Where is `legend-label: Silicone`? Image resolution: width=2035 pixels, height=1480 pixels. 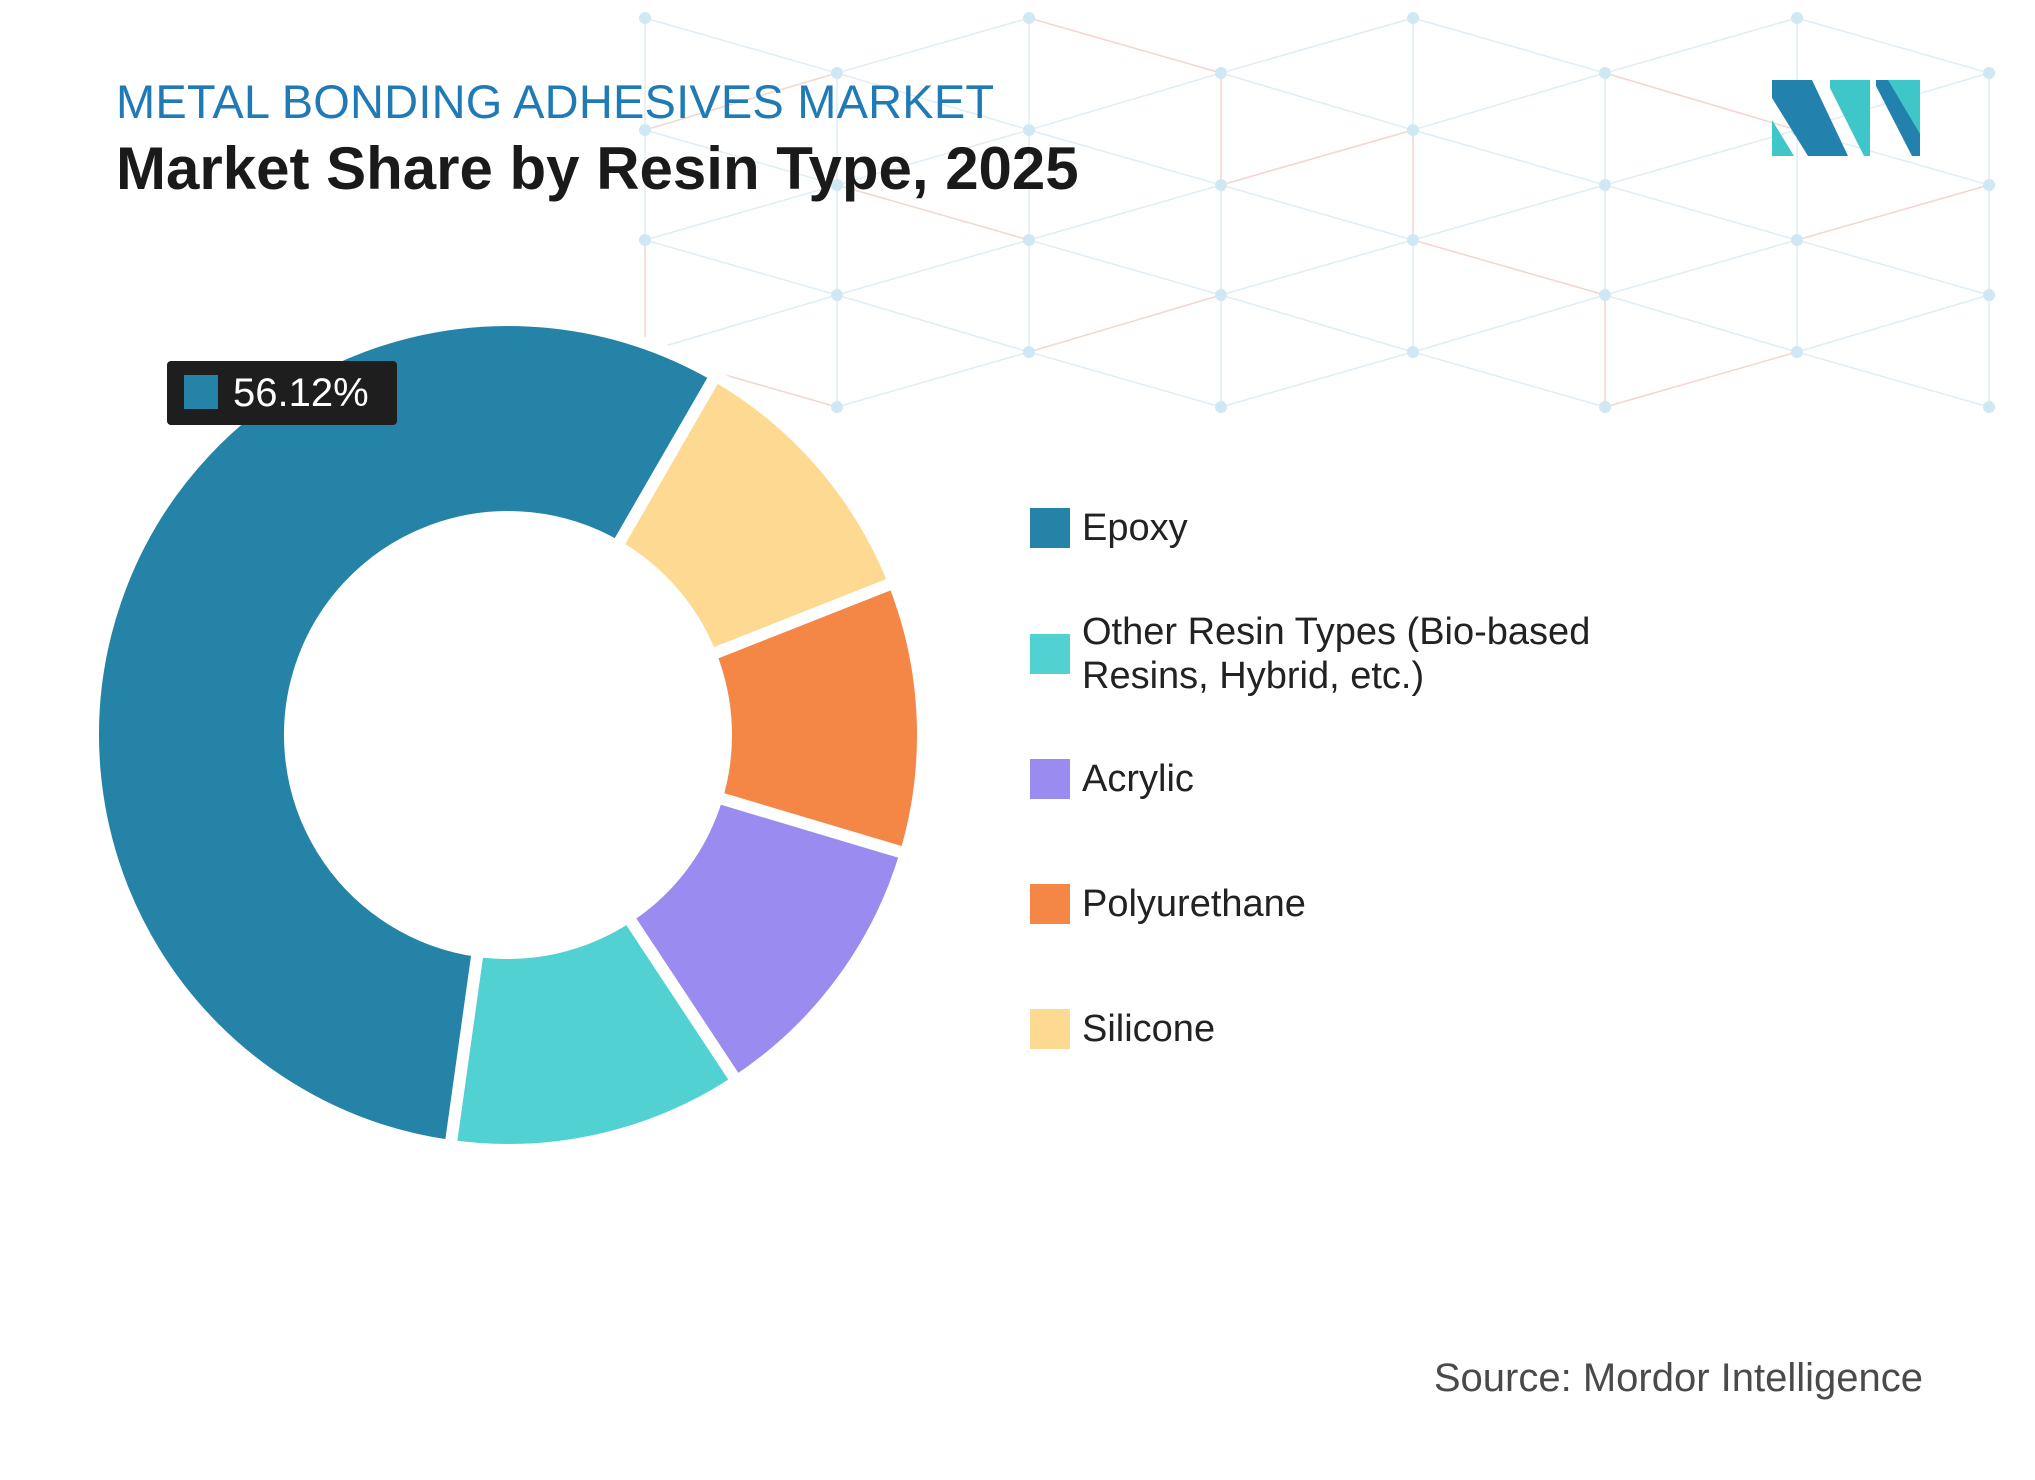
legend-label: Silicone is located at coordinates (1149, 1029).